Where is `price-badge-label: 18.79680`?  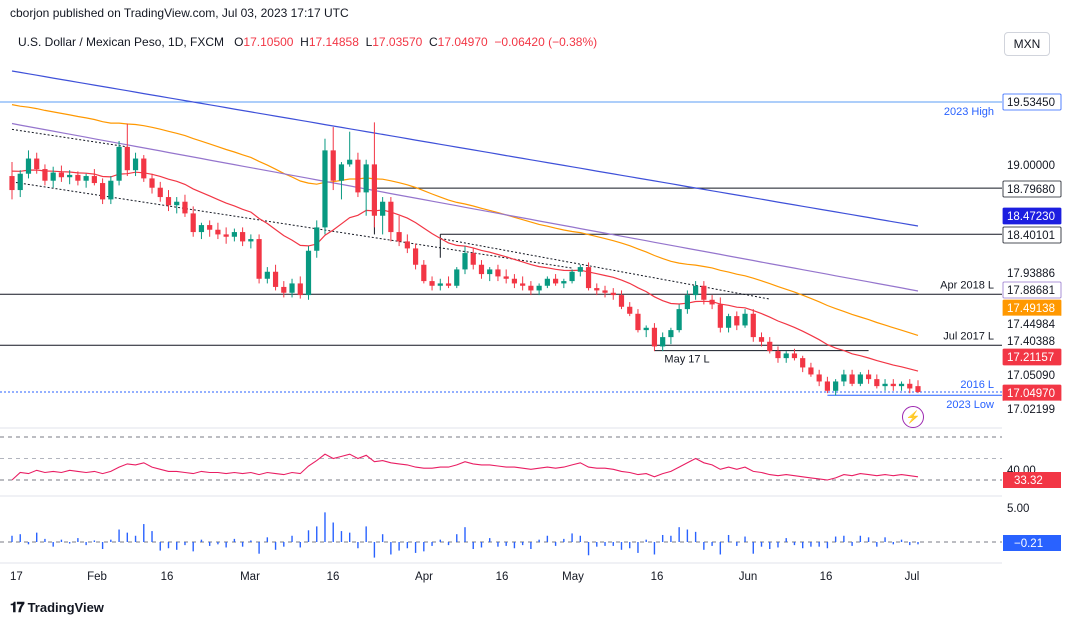
price-badge-label: 18.79680 is located at coordinates (1031, 190).